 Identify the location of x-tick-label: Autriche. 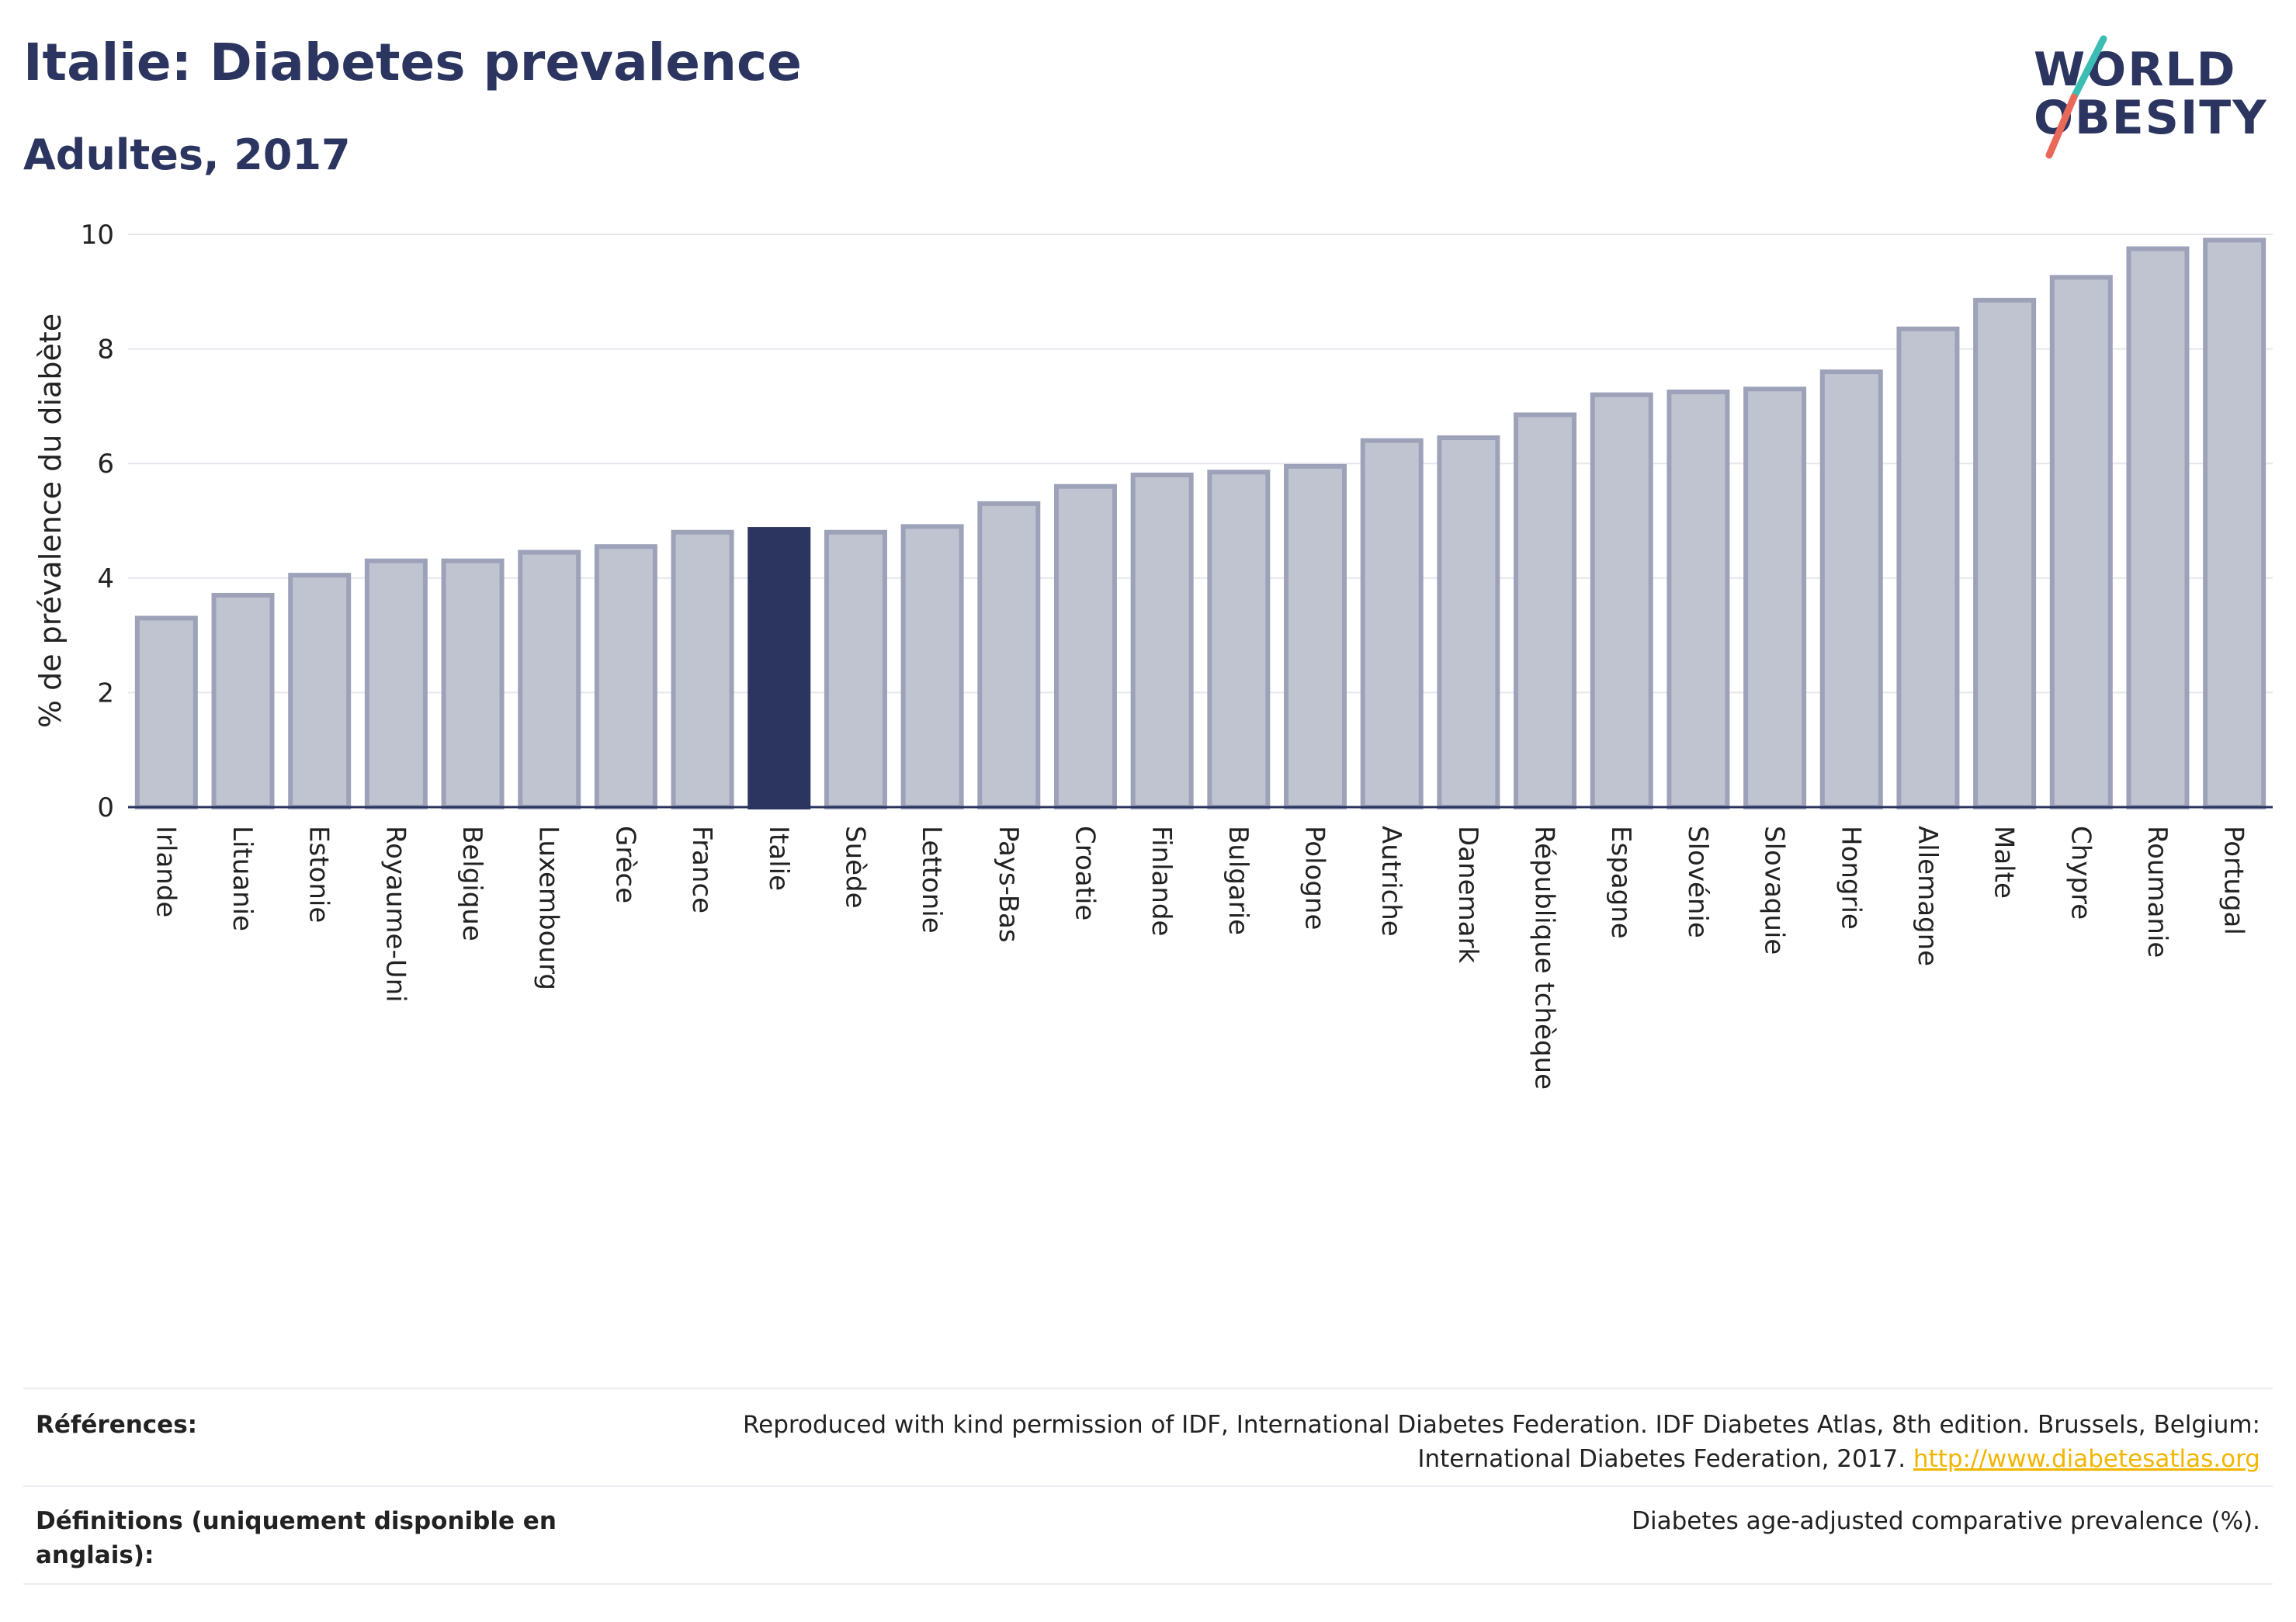
(1390, 881).